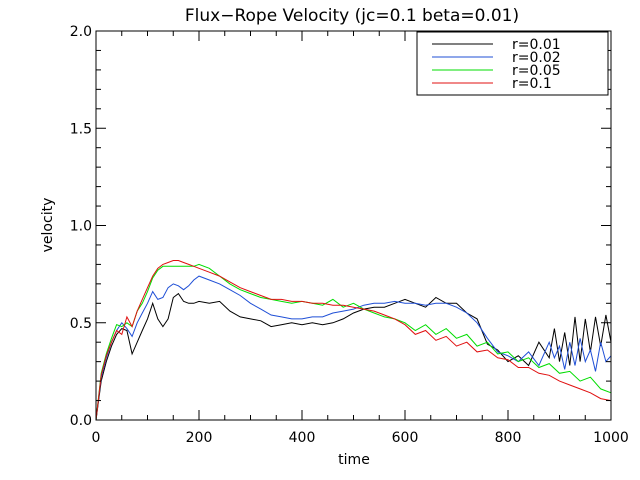 This screenshot has height=480, width=640. I want to click on x-tick-label: 0, so click(96, 438).